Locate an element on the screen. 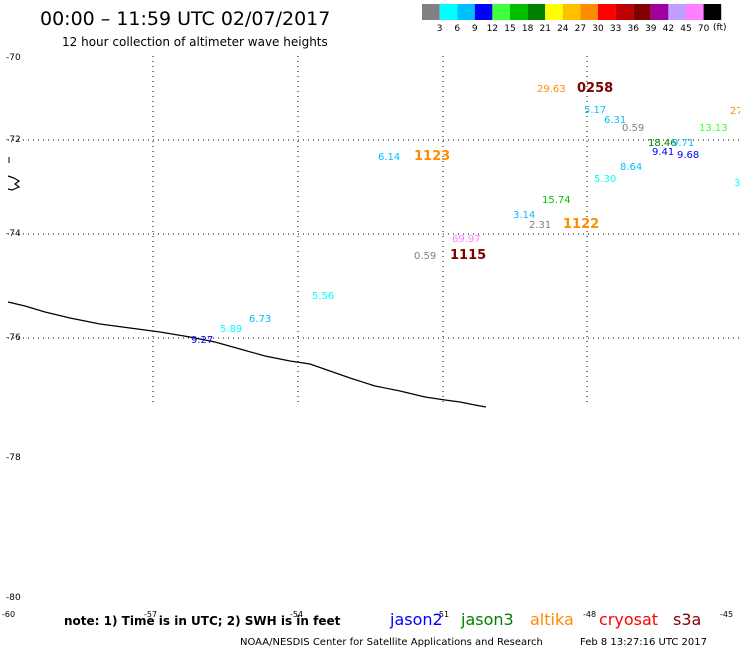 This screenshot has height=650, width=740. wave-height-label: 8.64 is located at coordinates (631, 167).